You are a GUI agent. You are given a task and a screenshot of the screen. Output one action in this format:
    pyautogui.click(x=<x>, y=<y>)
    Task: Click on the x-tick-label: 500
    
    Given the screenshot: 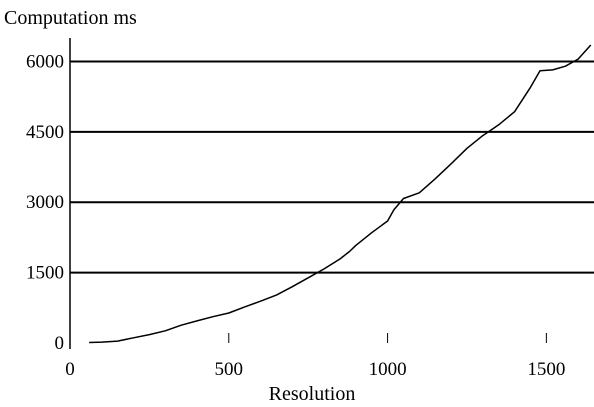 What is the action you would take?
    pyautogui.click(x=229, y=369)
    